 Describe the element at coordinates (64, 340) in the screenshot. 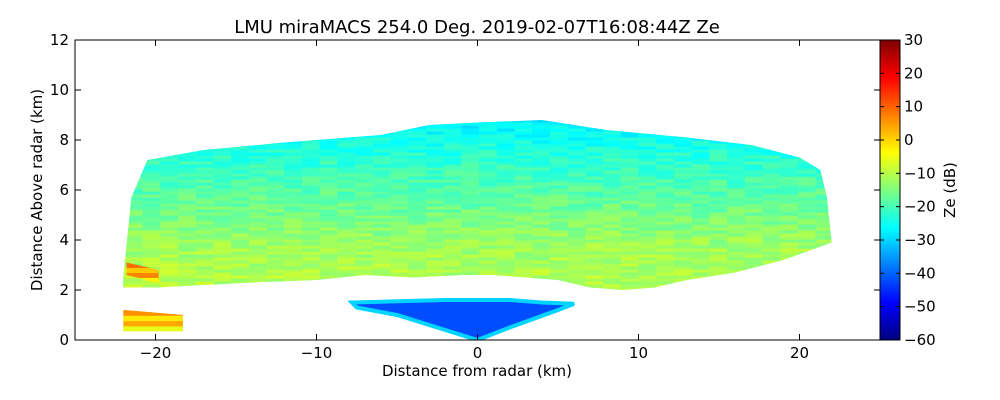

I see `y-tick-label: 0` at that location.